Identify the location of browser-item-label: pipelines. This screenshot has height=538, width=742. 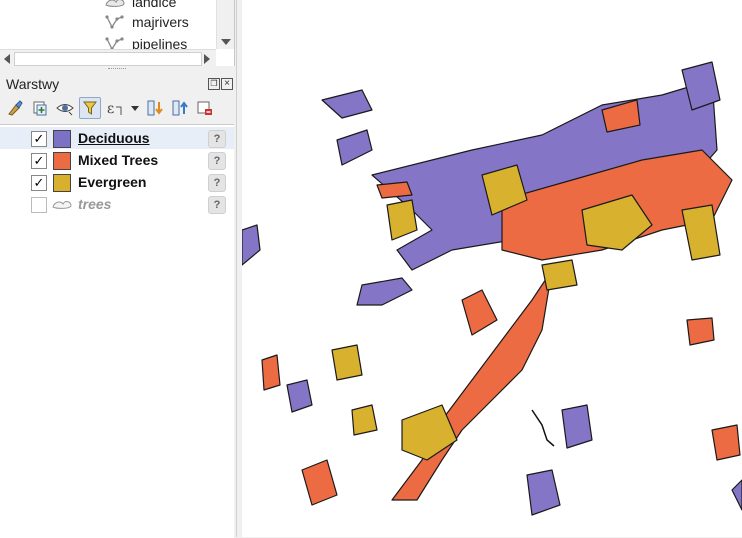
(160, 44).